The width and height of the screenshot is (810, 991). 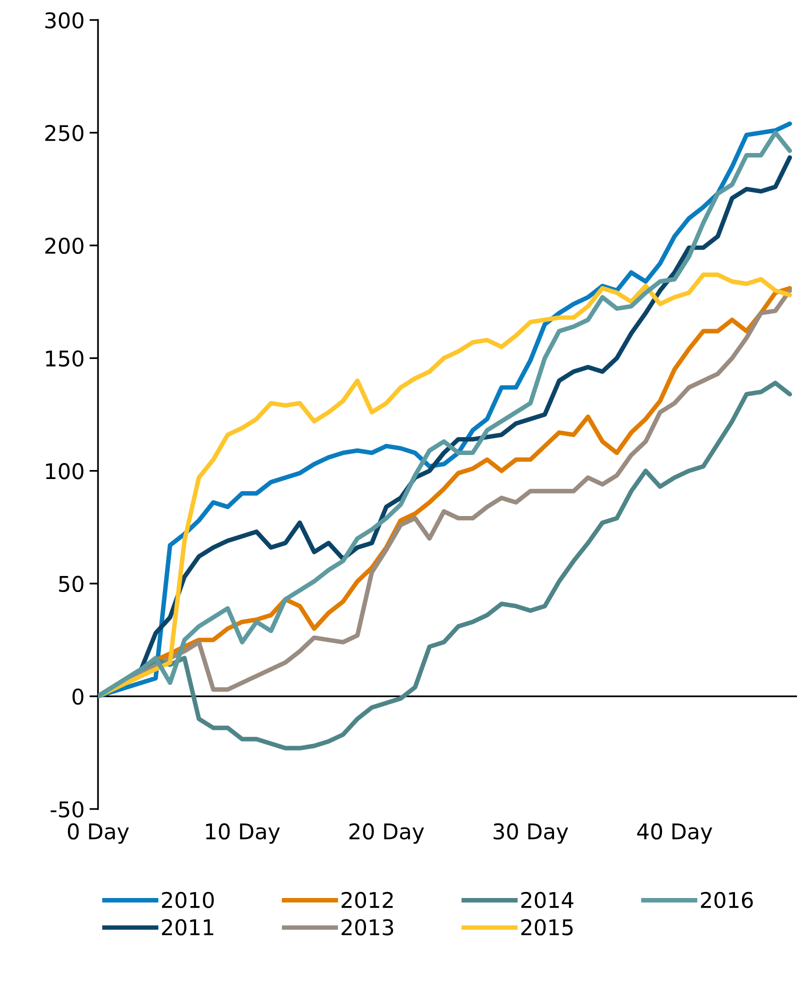 I want to click on legend-label: 2016, so click(x=726, y=900).